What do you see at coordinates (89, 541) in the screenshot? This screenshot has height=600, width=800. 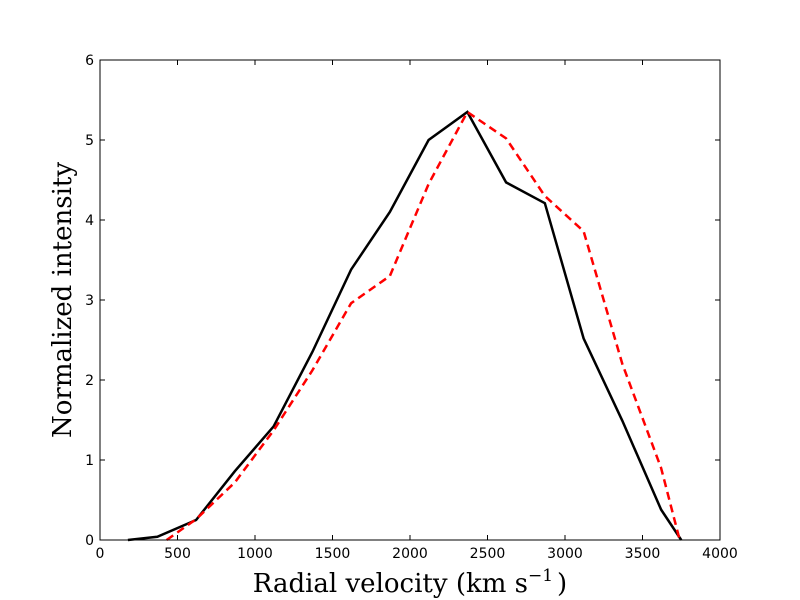 I see `y-tick-label: 0` at bounding box center [89, 541].